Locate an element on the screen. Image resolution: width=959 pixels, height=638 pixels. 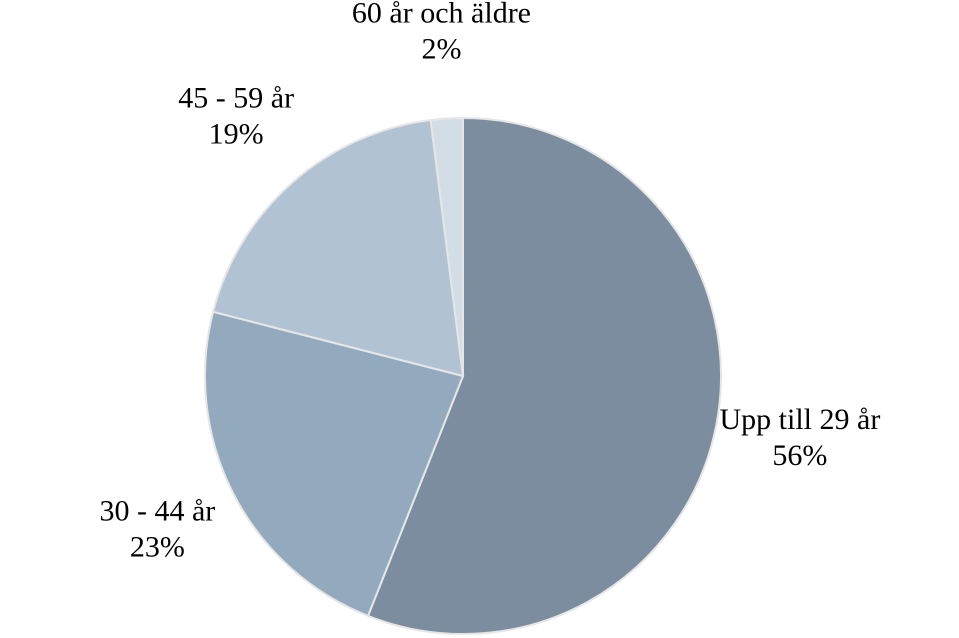
slice-label: 30 - 44 år is located at coordinates (157, 511).